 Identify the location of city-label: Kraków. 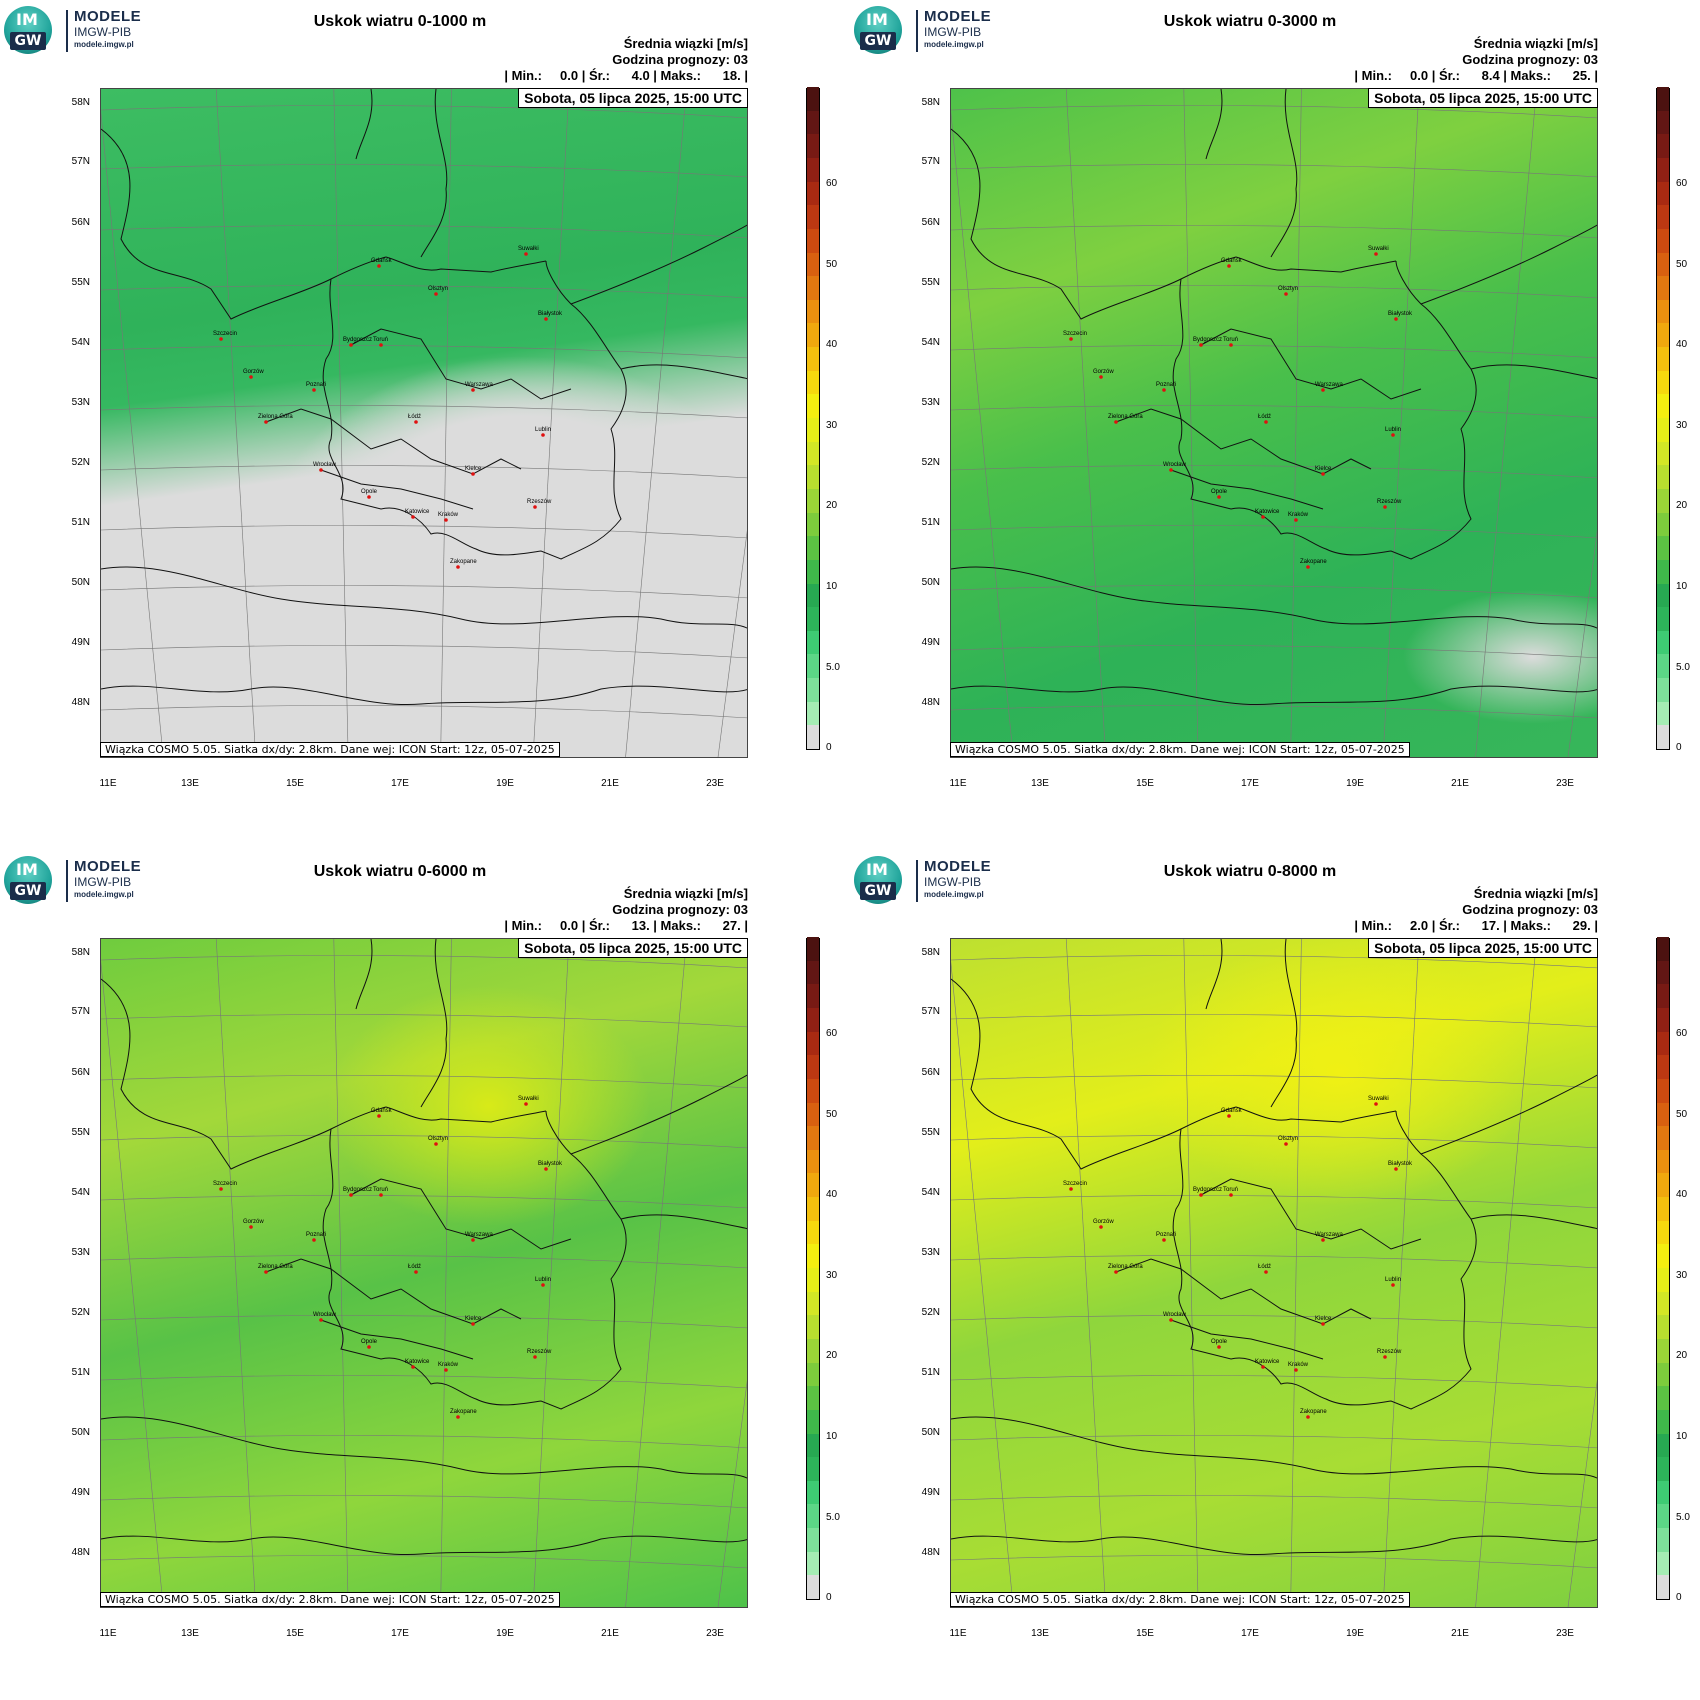
(1298, 1365).